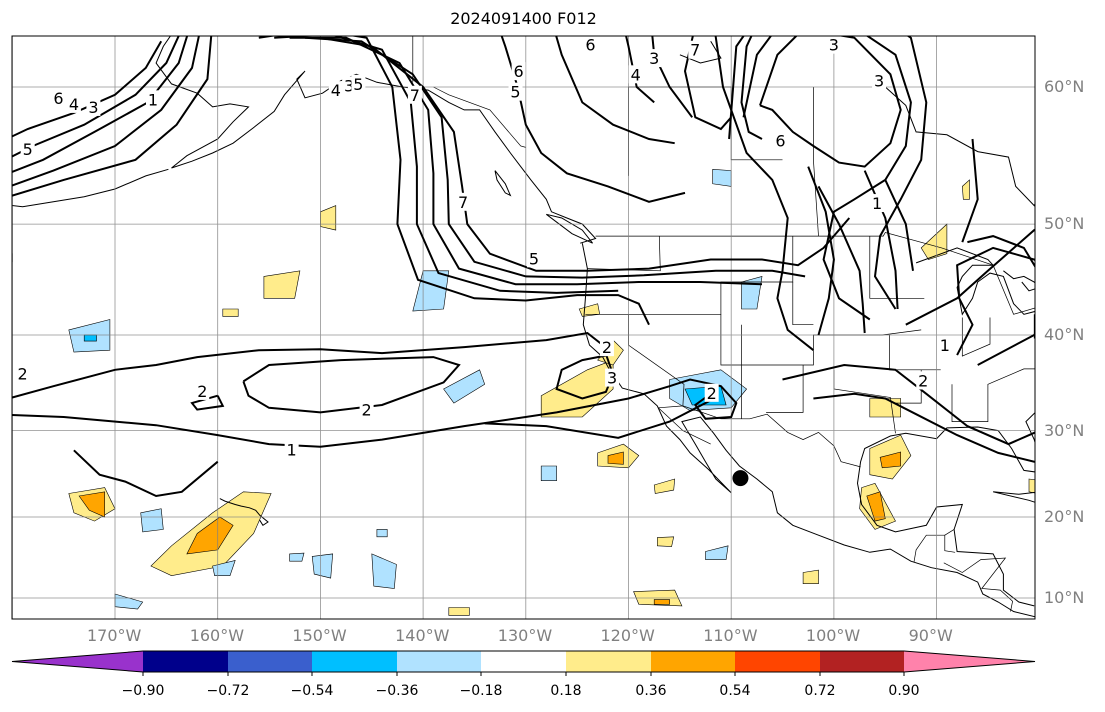 The image size is (1105, 712). I want to click on lon-label-170w: 170°W, so click(114, 635).